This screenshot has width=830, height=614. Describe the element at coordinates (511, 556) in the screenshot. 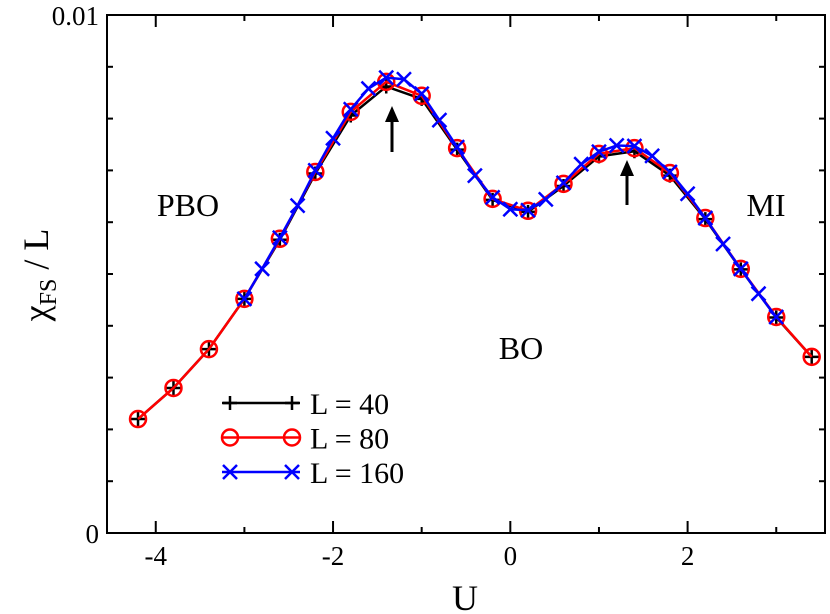

I see `x-tick-label: 0` at that location.